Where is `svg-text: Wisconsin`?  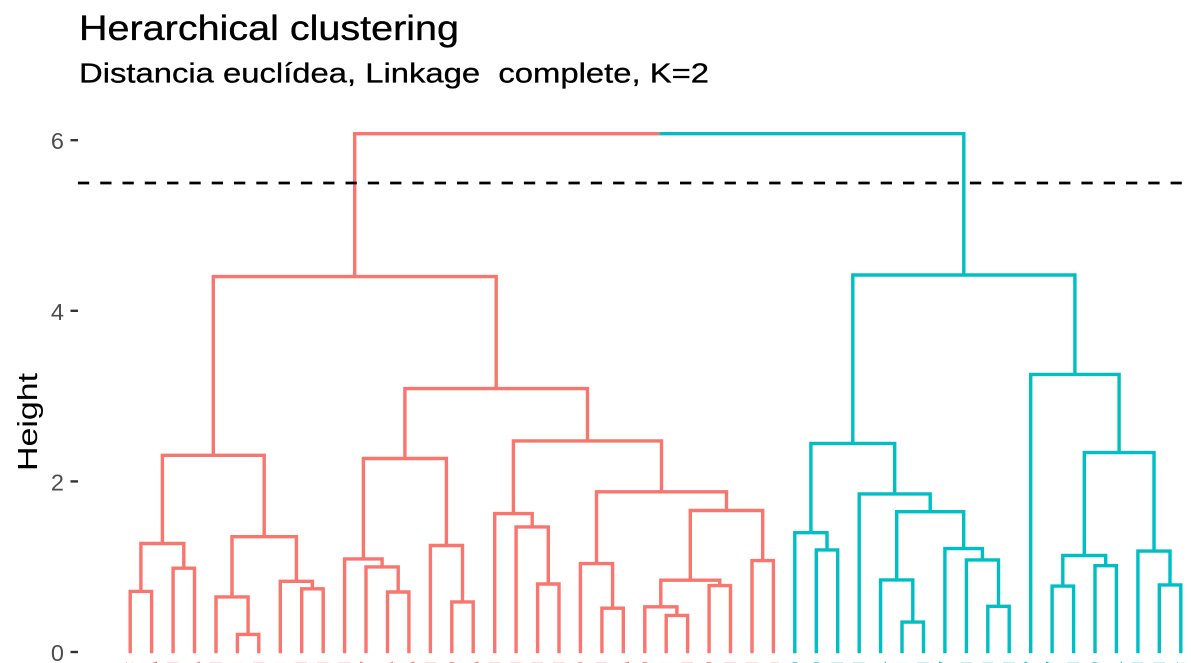
svg-text: Wisconsin is located at coordinates (622, 662).